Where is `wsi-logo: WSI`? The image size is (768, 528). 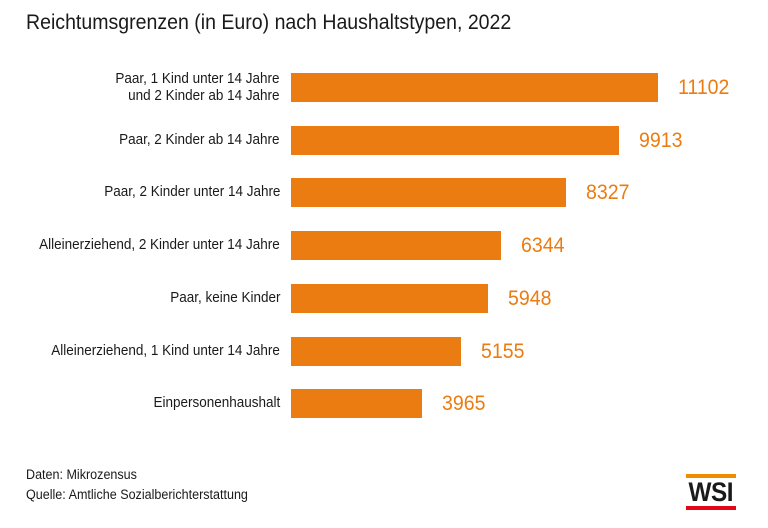 wsi-logo: WSI is located at coordinates (711, 492).